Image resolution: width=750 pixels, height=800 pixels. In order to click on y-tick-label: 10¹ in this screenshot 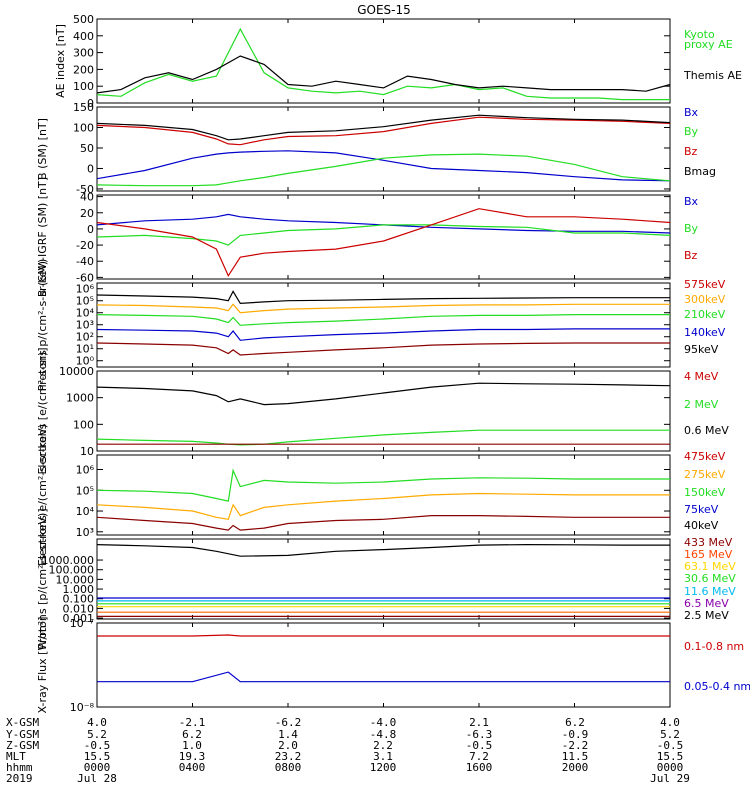, I will do `click(85, 349)`.